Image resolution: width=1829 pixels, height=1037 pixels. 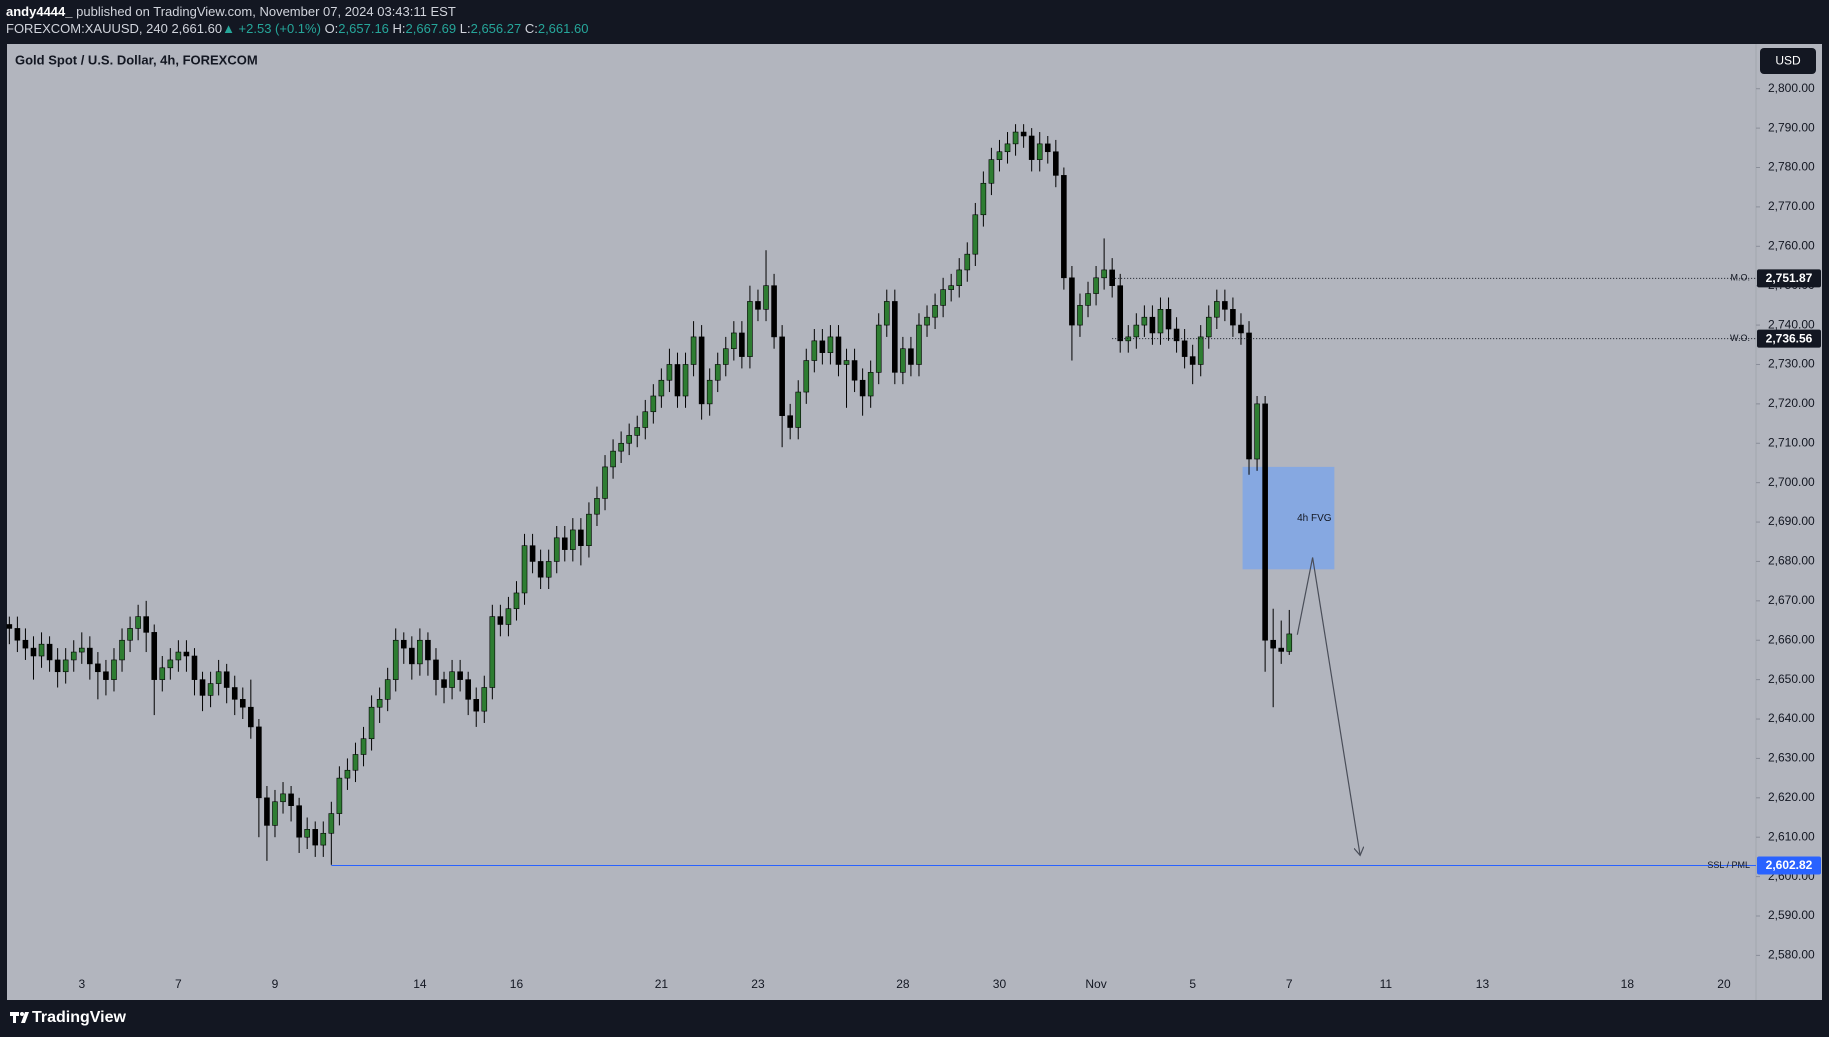 I want to click on x-tick-label: 13, so click(x=1483, y=984).